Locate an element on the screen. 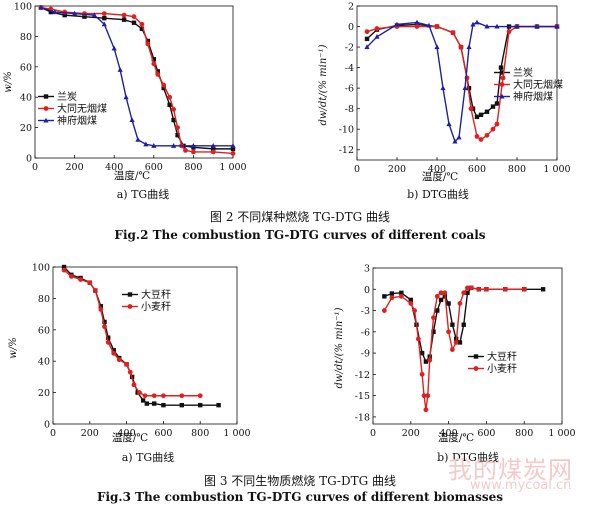  fig2b-ytick-label: -4 is located at coordinates (349, 68).